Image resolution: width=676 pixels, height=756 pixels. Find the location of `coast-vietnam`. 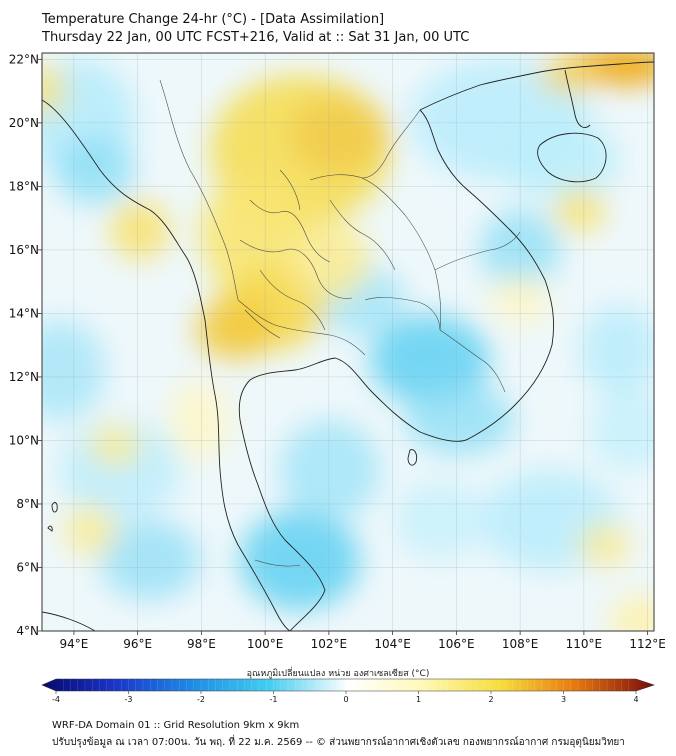

coast-vietnam is located at coordinates (462, 275).